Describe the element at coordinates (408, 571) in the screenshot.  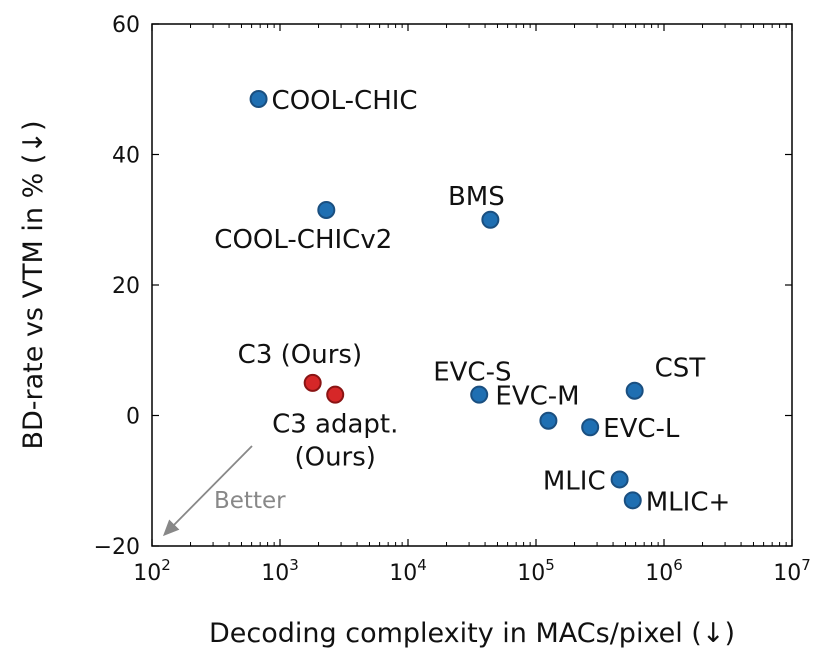
I see `x-tick-label: 10⁴` at that location.